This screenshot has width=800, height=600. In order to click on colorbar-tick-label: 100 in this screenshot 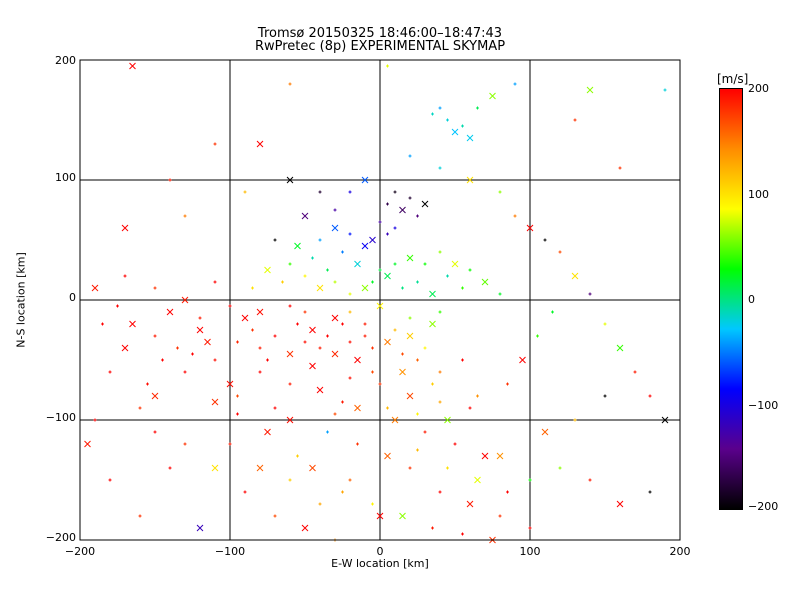, I will do `click(758, 194)`.